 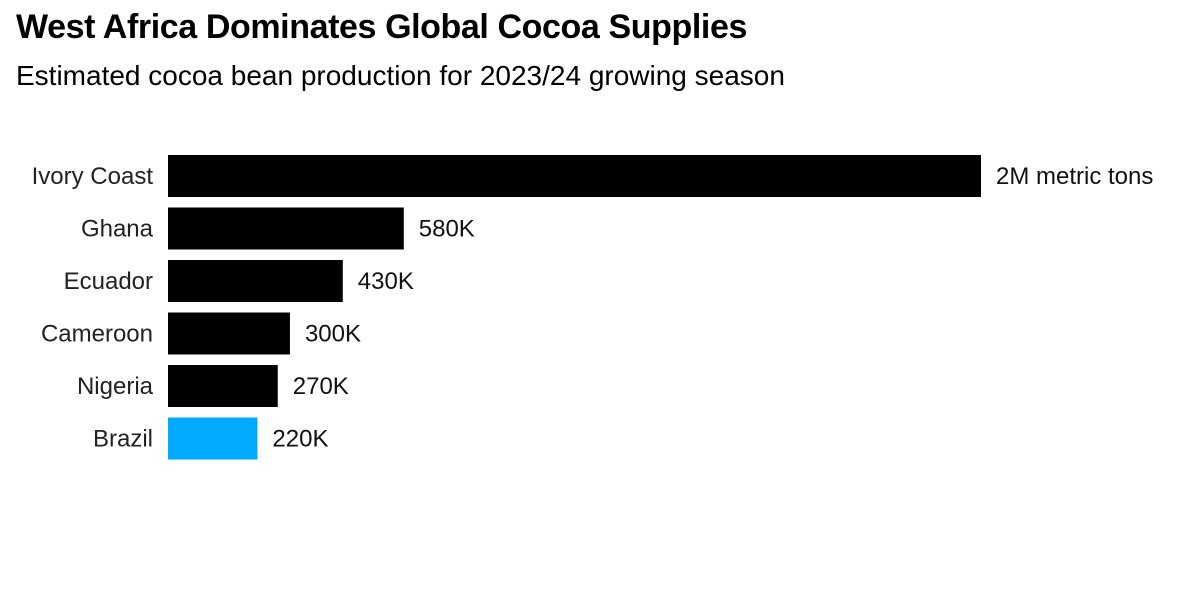 I want to click on bar-cameroon, so click(x=229, y=333).